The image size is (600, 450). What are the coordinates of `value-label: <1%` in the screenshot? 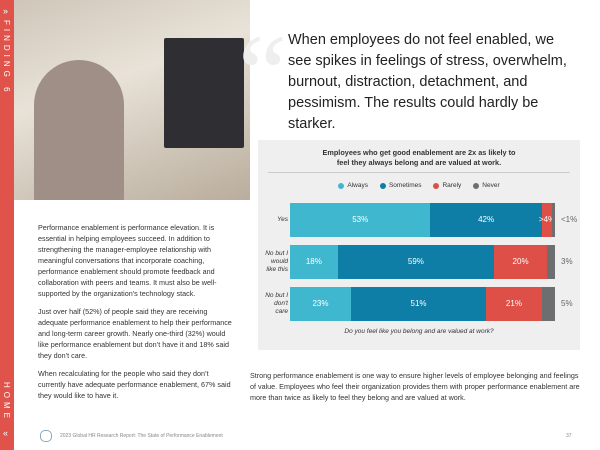 It's located at (569, 219).